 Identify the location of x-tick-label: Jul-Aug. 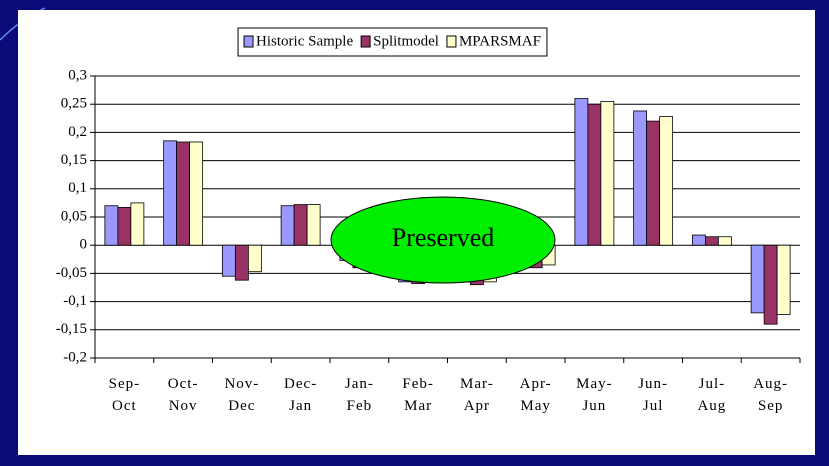
(712, 395).